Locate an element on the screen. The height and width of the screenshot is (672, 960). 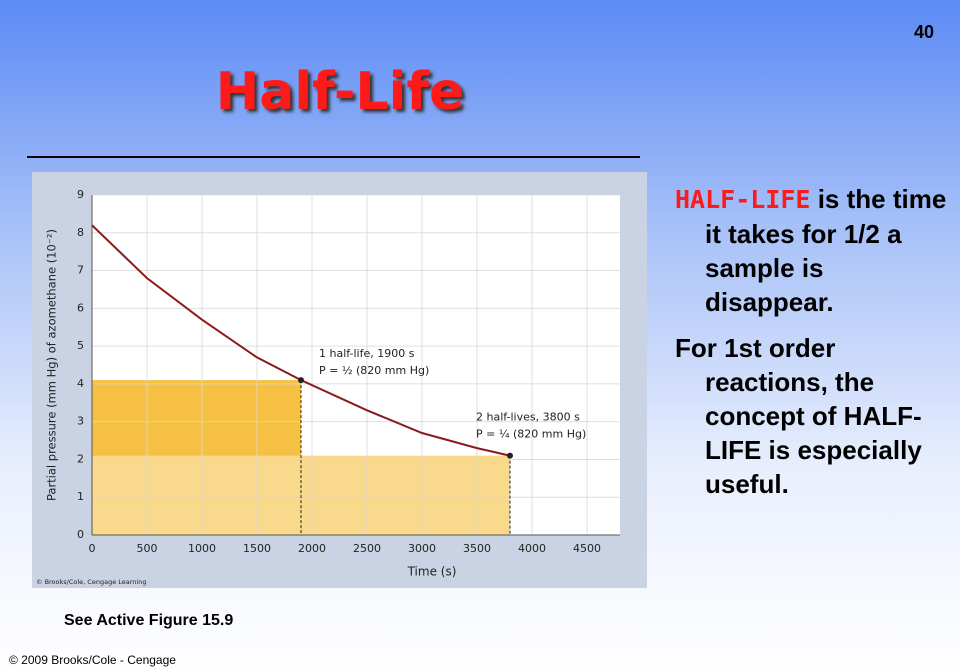
x-tick-label: 1000 is located at coordinates (202, 548).